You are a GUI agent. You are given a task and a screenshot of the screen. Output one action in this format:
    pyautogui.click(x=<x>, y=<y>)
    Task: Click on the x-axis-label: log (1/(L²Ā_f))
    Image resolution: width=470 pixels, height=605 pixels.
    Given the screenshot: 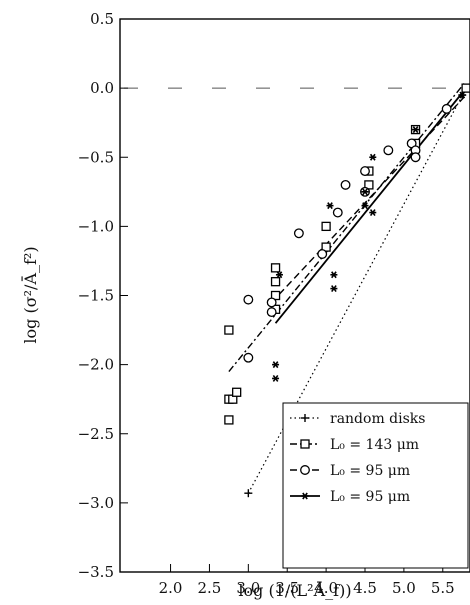 What is the action you would take?
    pyautogui.click(x=294, y=590)
    